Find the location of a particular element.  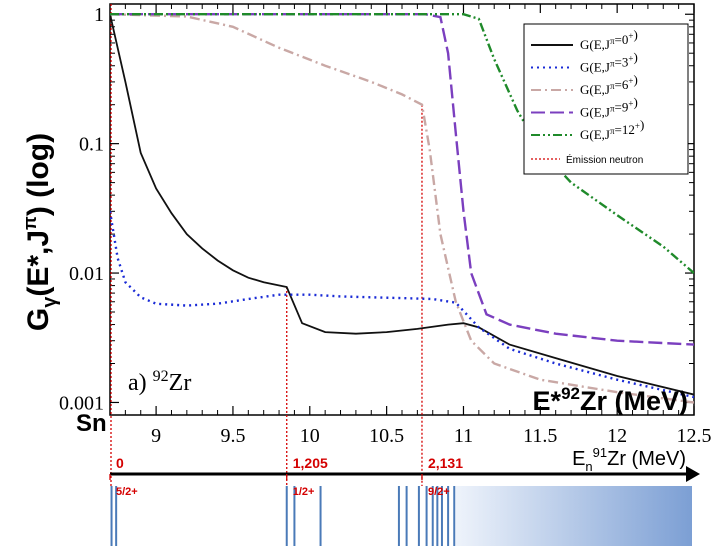

level-energy-label: 0 is located at coordinates (120, 463).